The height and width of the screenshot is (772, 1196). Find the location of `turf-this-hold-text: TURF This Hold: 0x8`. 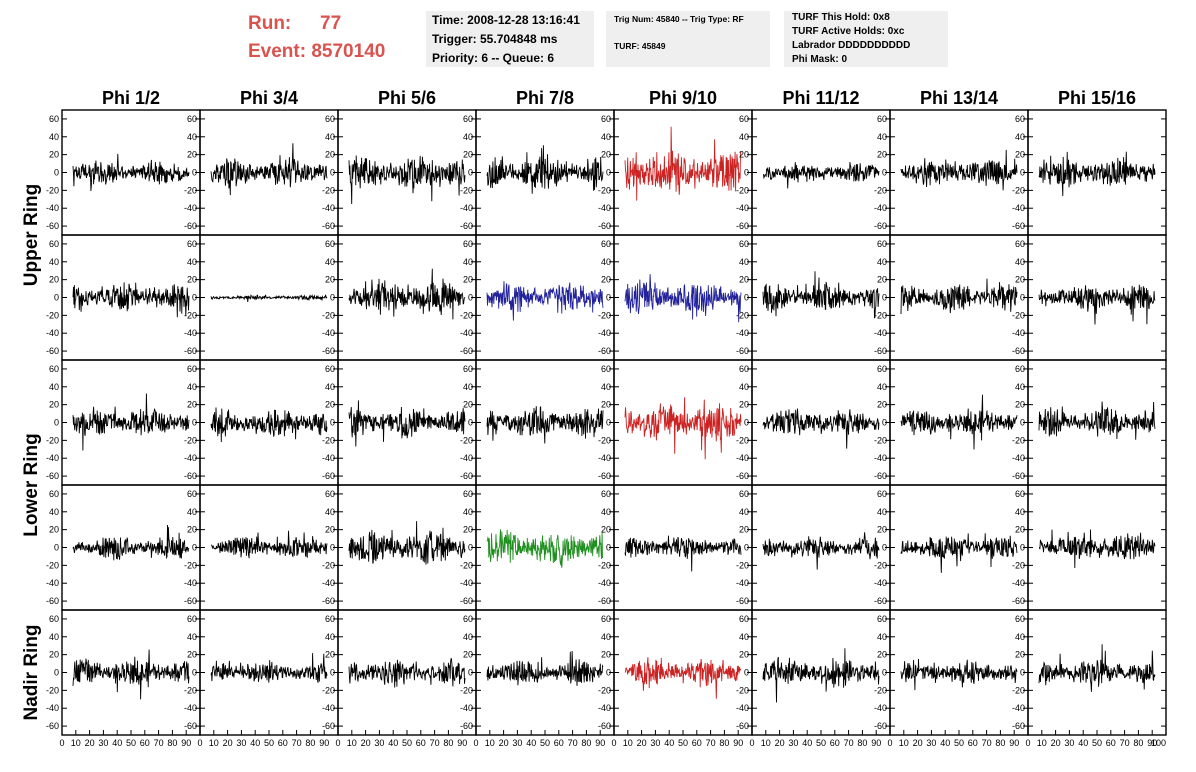

turf-this-hold-text: TURF This Hold: 0x8 is located at coordinates (841, 17).